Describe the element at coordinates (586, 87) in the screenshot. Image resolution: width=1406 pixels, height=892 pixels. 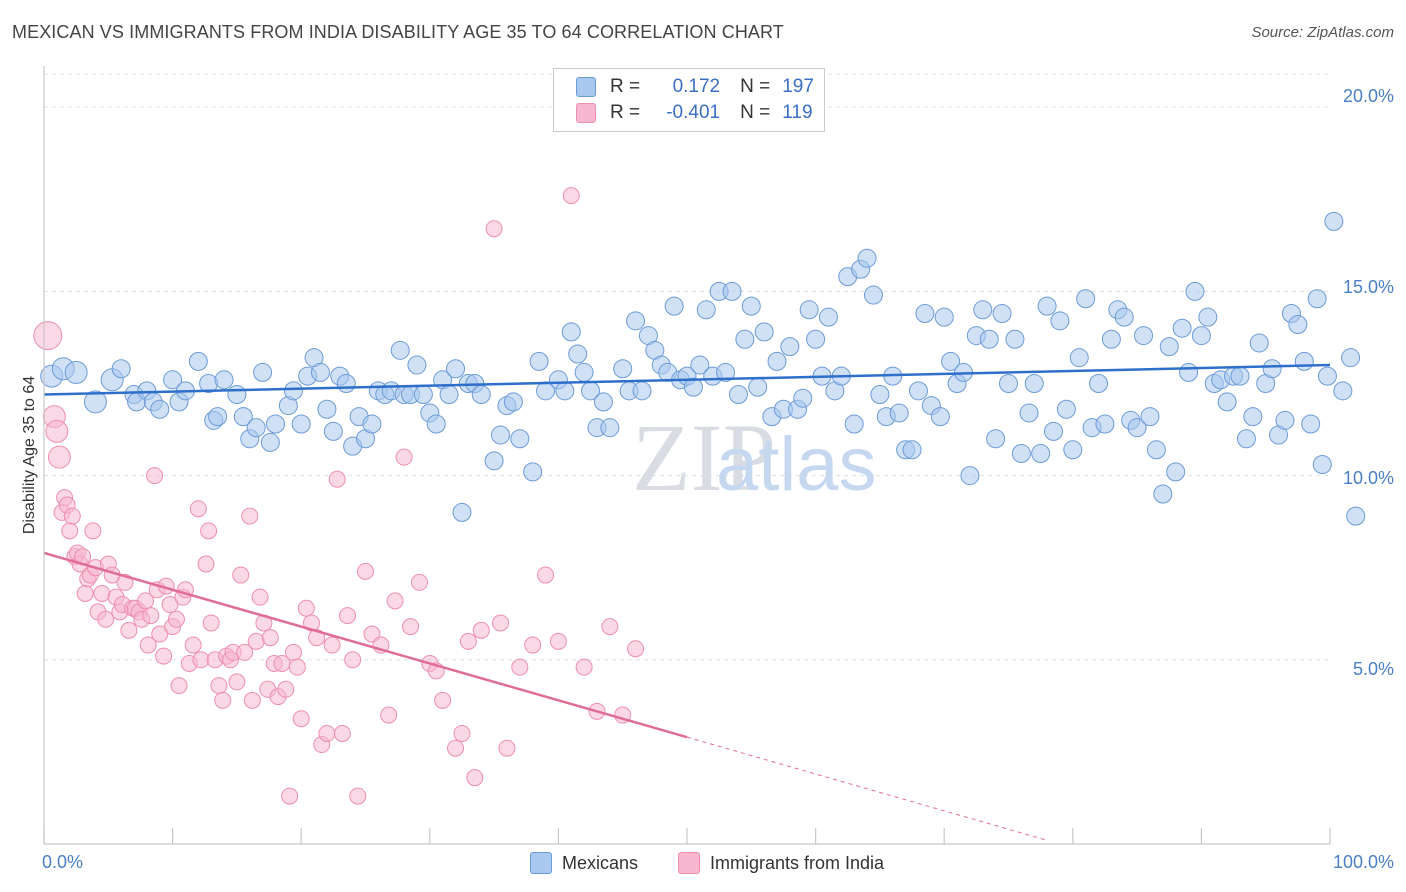
I see `legend-swatch-blue` at that location.